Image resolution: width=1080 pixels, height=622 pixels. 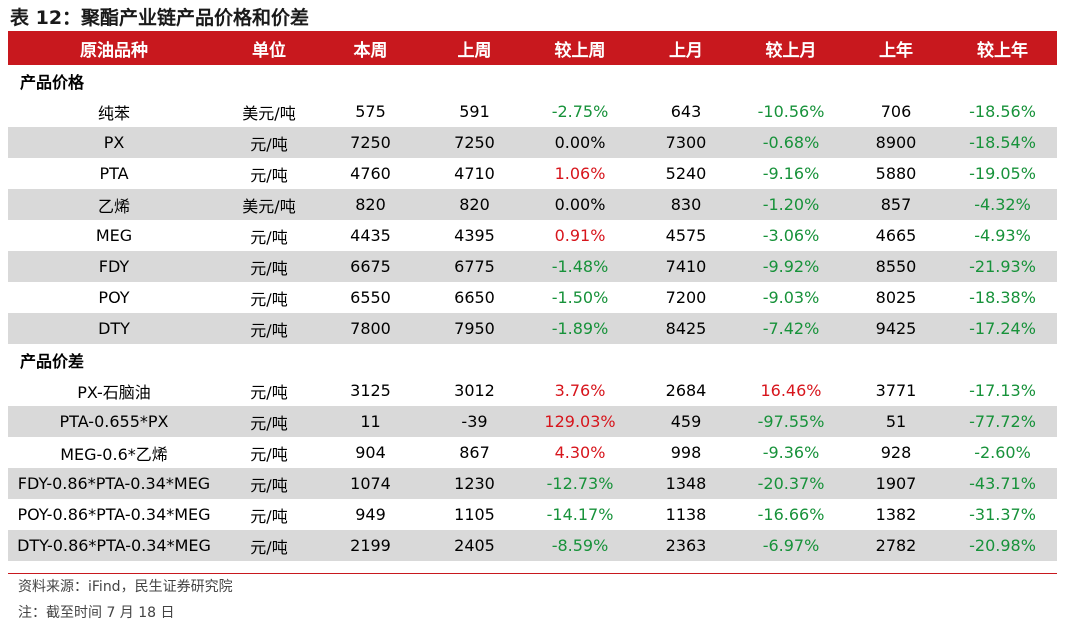 What do you see at coordinates (791, 483) in the screenshot?
I see `change-month-cell: -20.37%` at bounding box center [791, 483].